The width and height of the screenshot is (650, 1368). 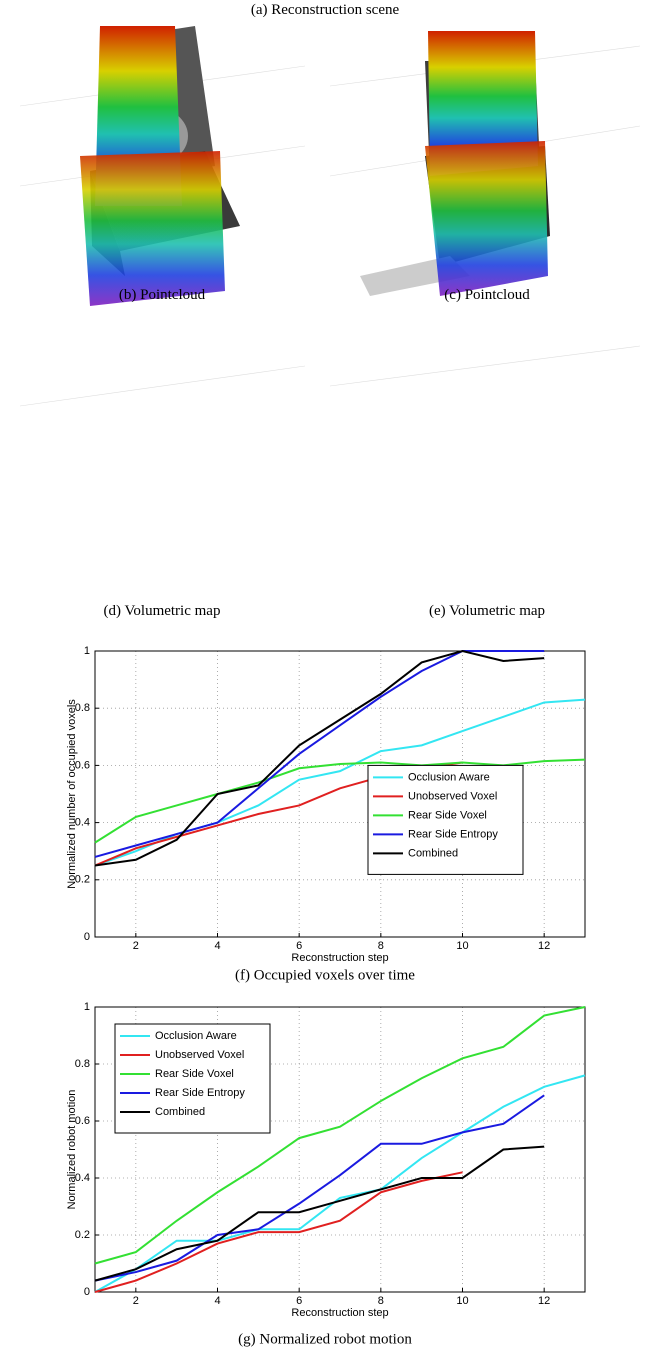 What do you see at coordinates (325, 975) in the screenshot?
I see `caption: (f) Occupied voxels over time` at bounding box center [325, 975].